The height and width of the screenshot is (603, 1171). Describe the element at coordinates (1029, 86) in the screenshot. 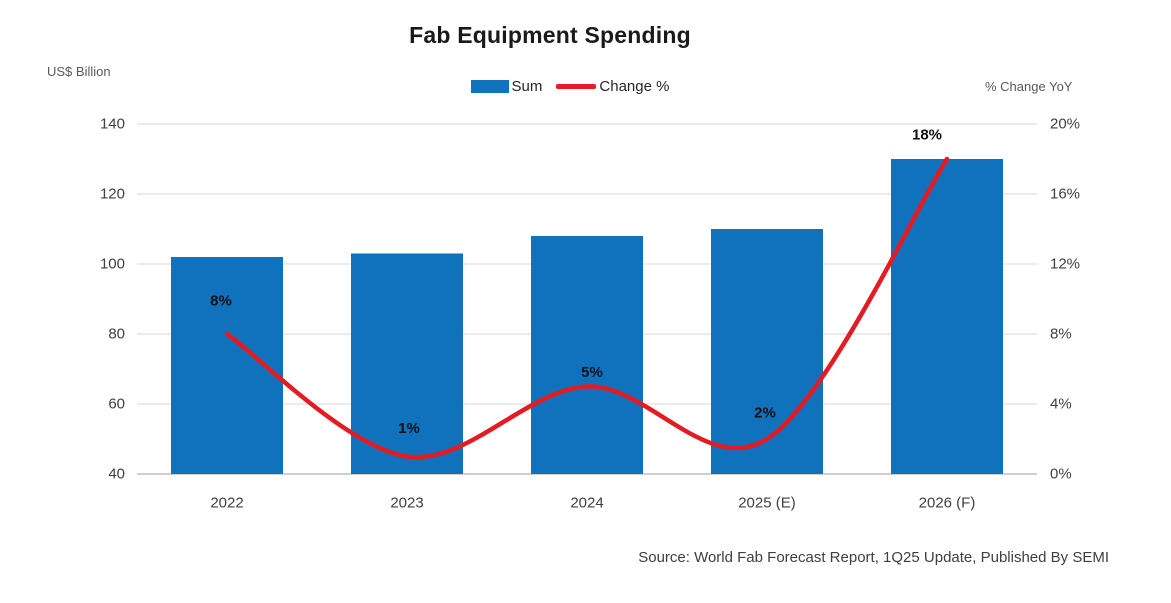

I see `right-axis-title: % Change YoY` at that location.